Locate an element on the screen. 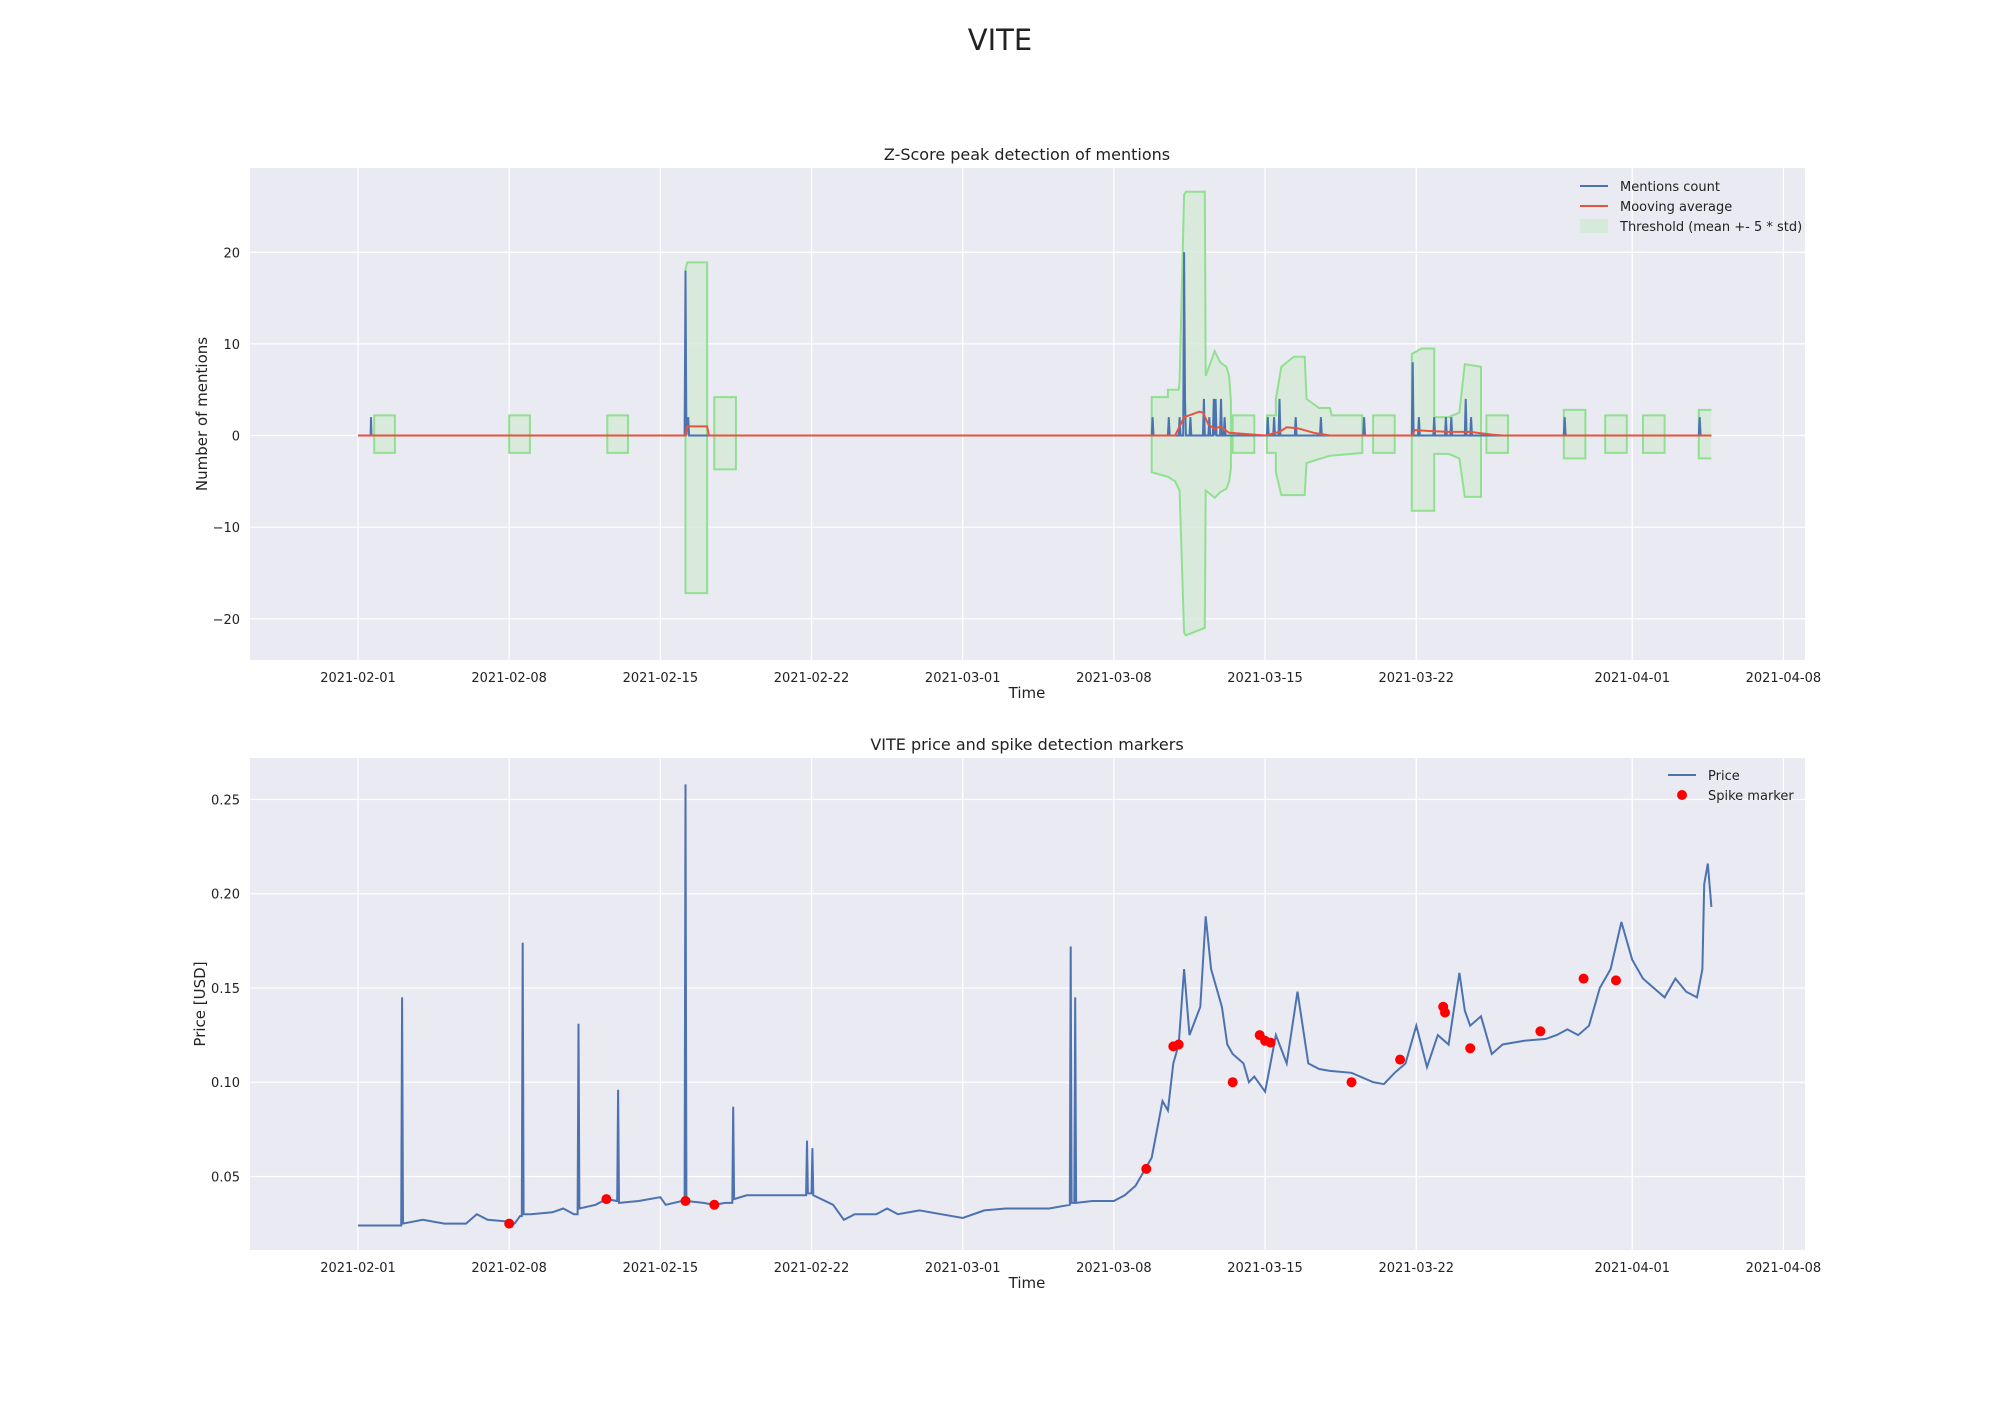 The height and width of the screenshot is (1404, 2000). legend-price-label: Price is located at coordinates (1724, 776).